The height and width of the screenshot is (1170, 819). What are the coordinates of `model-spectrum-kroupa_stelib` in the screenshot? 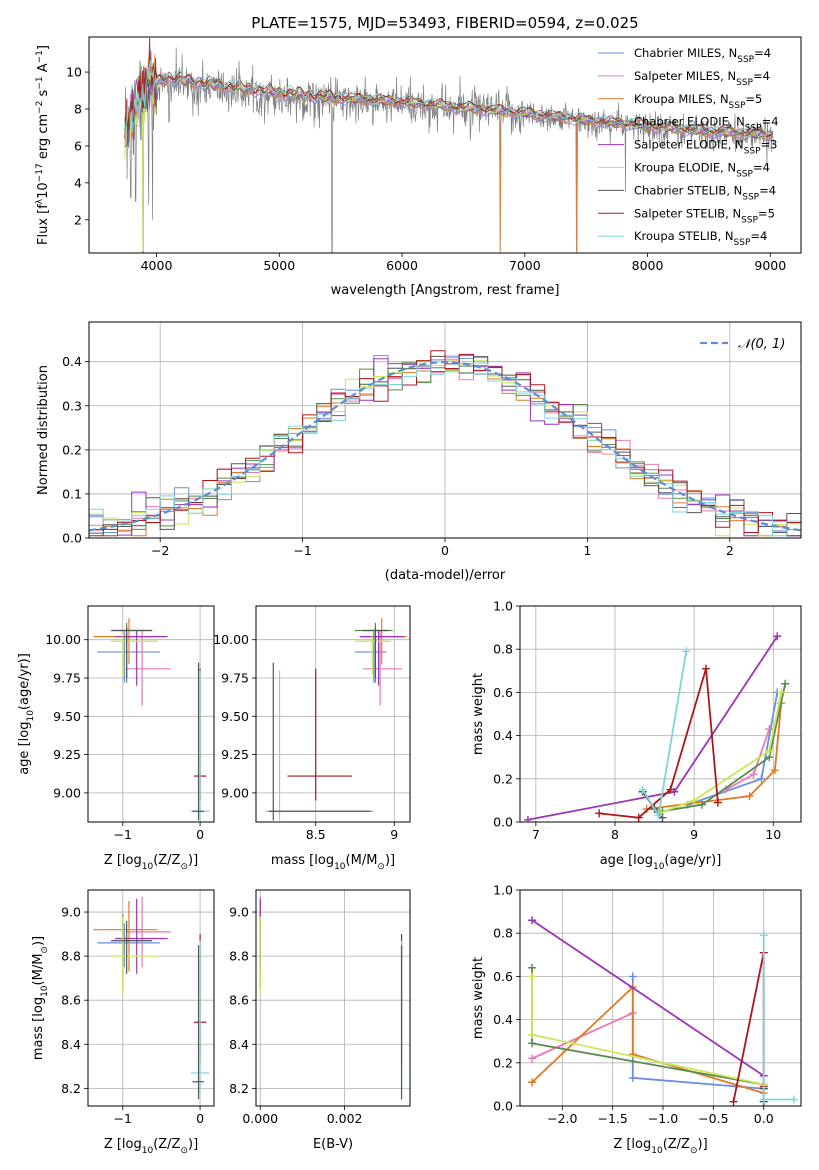 It's located at (448, 102).